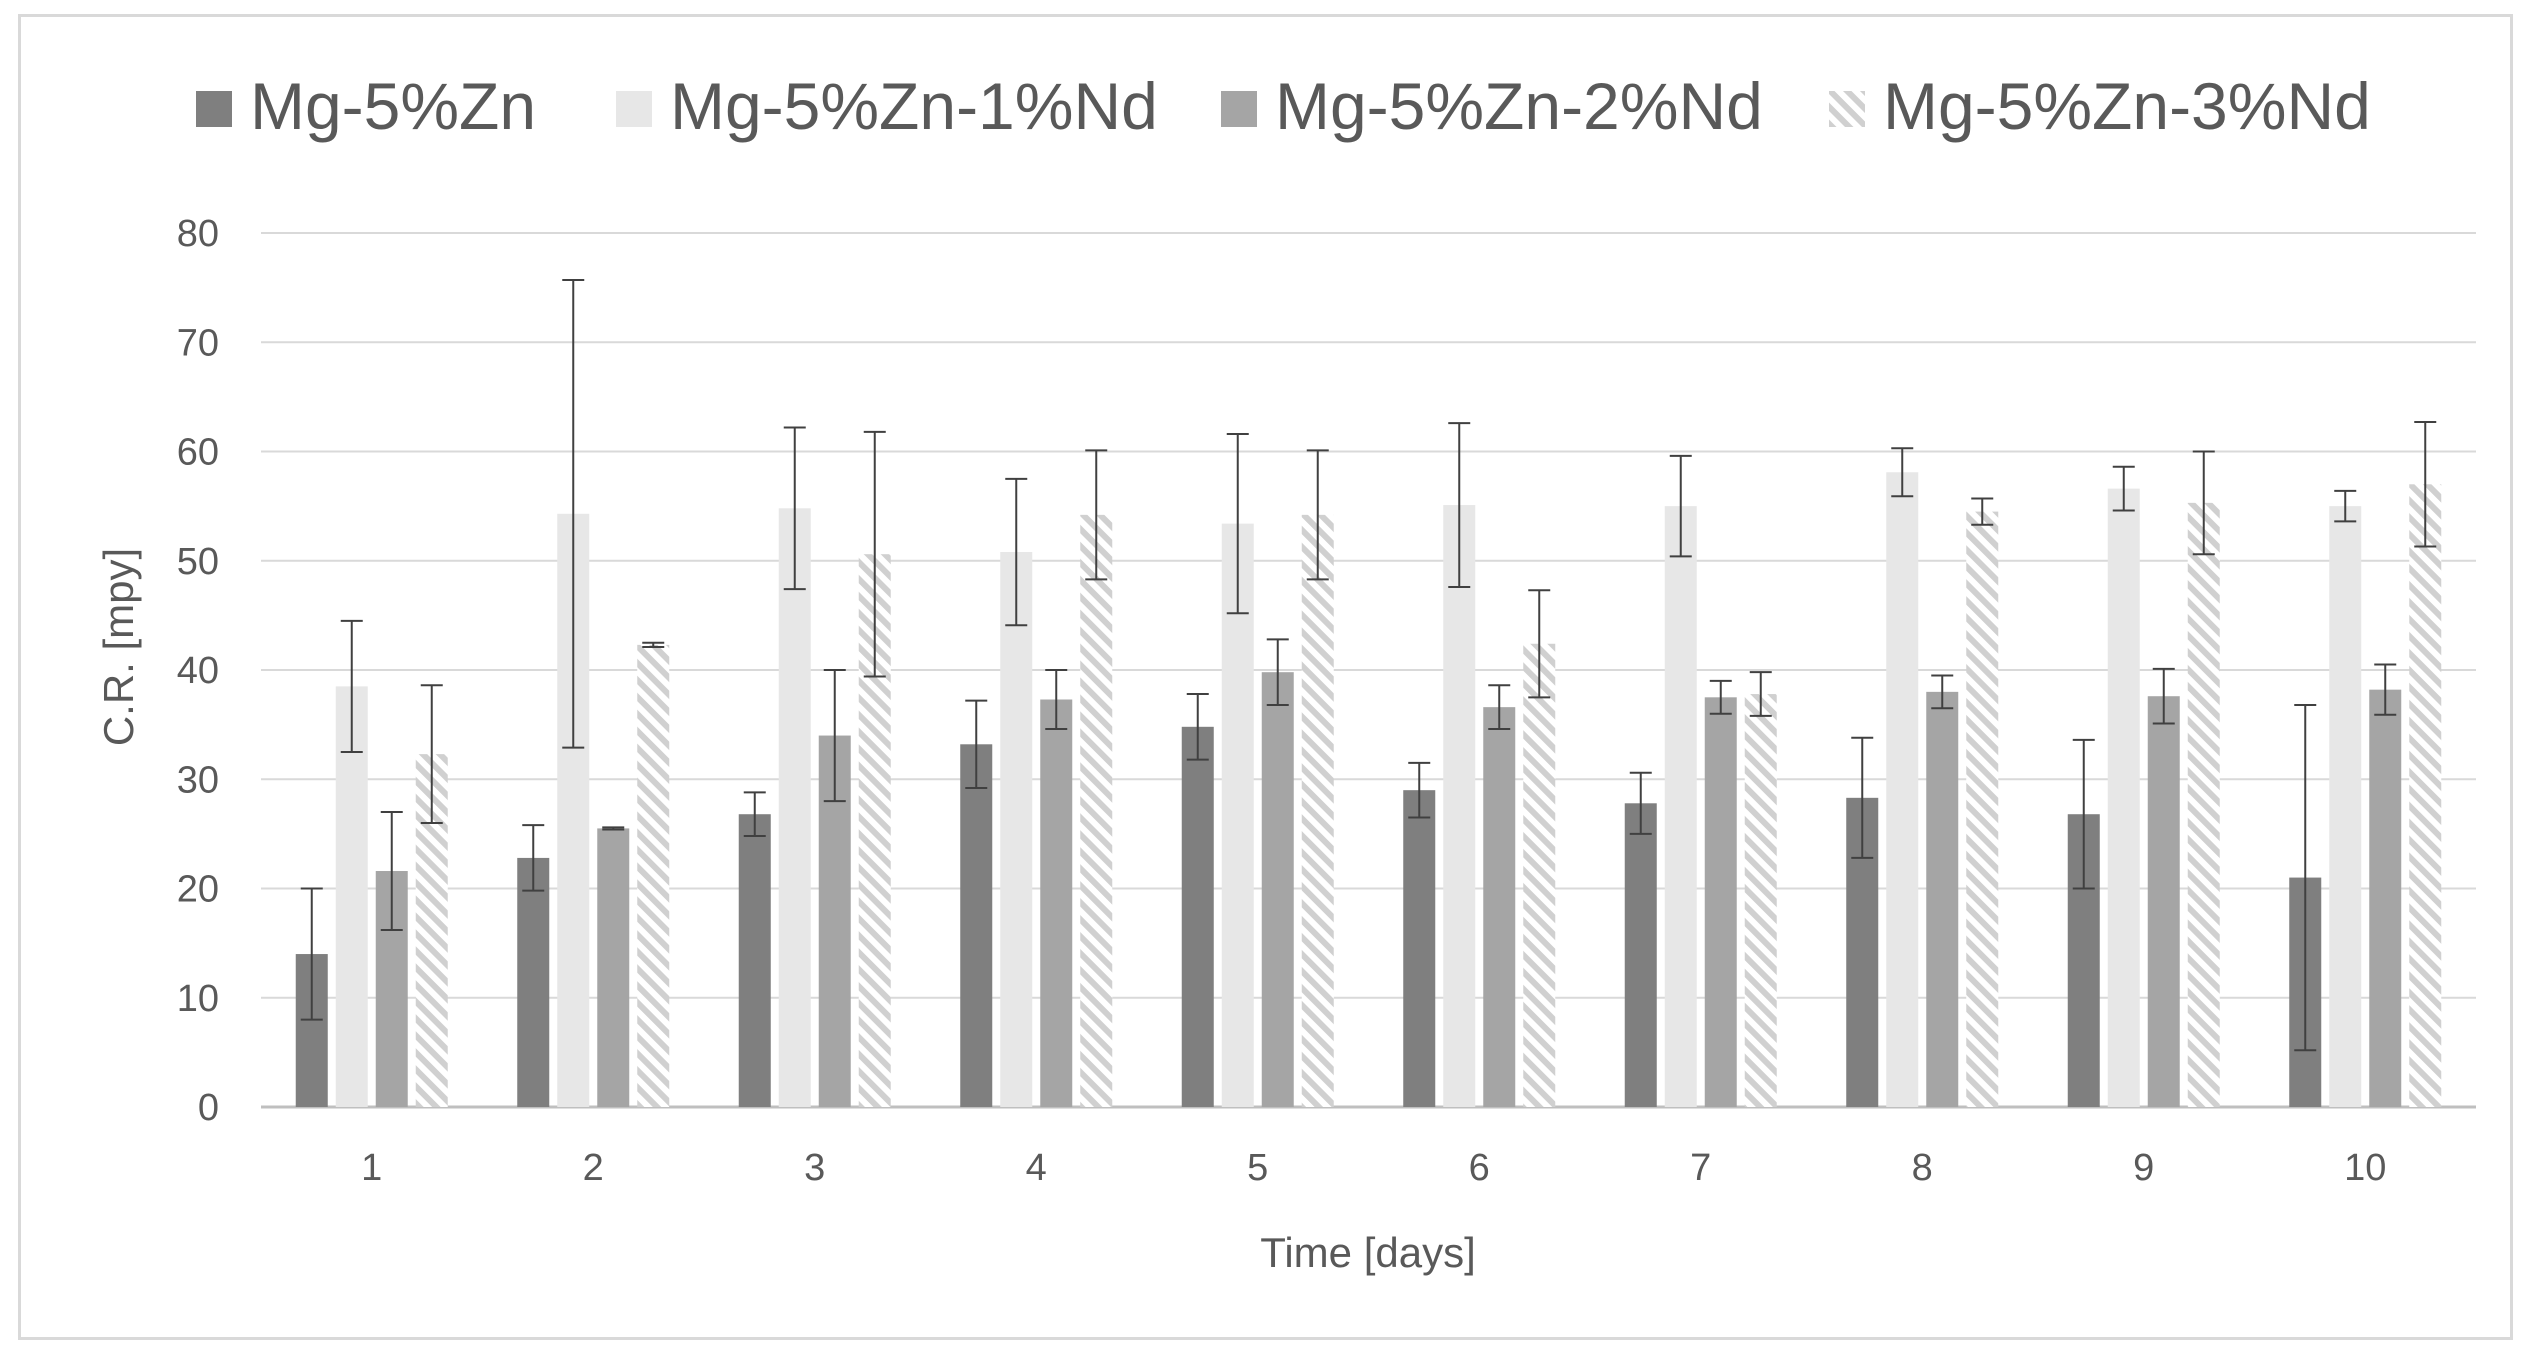 This screenshot has height=1356, width=2531. Describe the element at coordinates (1720, 902) in the screenshot. I see `bar-Mg-5%Zn-2%Nd-day-7` at that location.